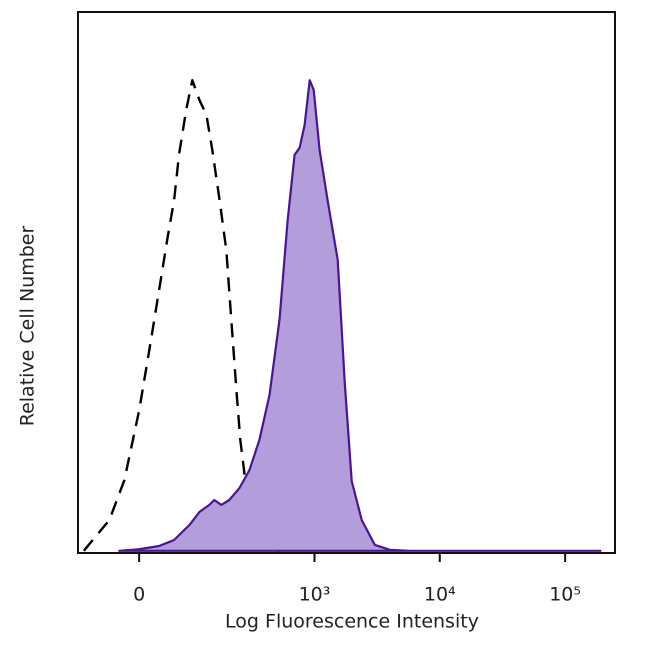  What do you see at coordinates (139, 595) in the screenshot?
I see `x-tick-label: 0` at bounding box center [139, 595].